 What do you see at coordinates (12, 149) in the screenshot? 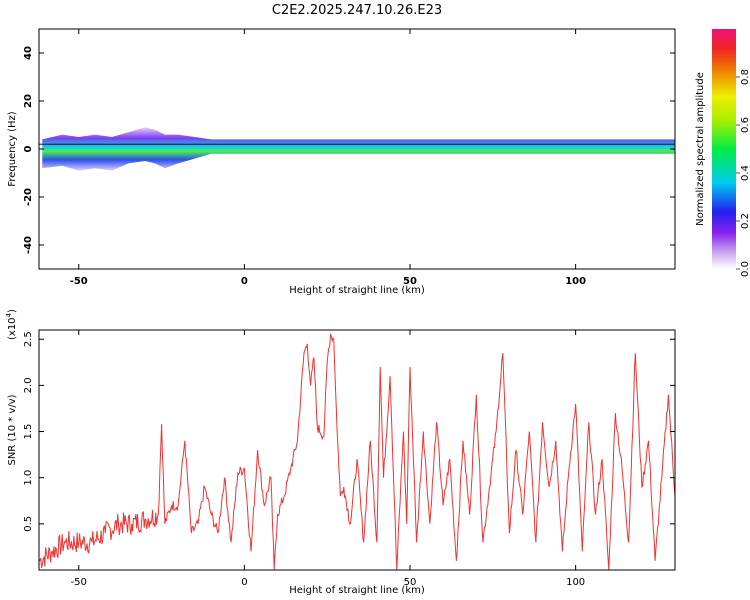
I see `spectrogram-y-label: Frequency (Hz)` at bounding box center [12, 149].